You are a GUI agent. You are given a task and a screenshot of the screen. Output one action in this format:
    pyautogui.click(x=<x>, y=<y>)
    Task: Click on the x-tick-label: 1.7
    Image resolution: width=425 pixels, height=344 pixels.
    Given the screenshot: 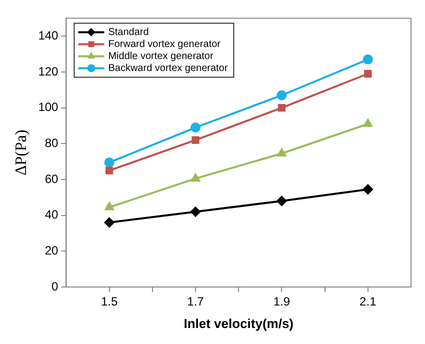 What is the action you would take?
    pyautogui.click(x=195, y=301)
    